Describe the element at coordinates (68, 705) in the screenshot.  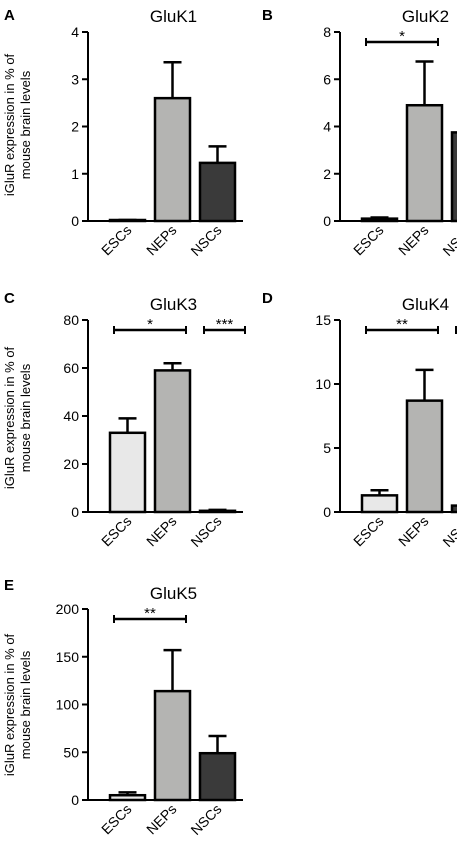
I see `y-tick-label: 100` at that location.